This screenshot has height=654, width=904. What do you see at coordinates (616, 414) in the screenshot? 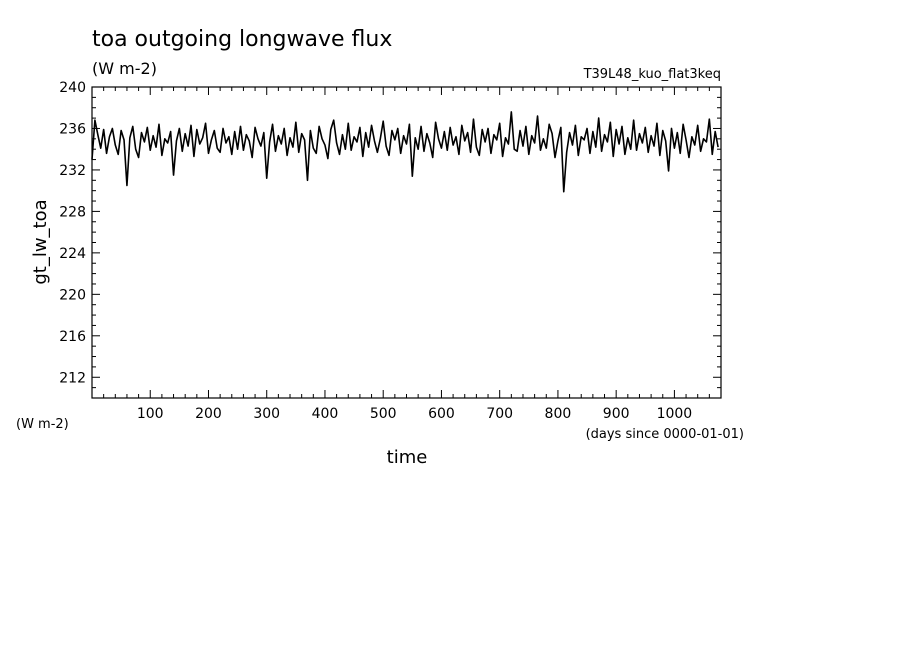
I see `x-tick-label: 900` at bounding box center [616, 414].